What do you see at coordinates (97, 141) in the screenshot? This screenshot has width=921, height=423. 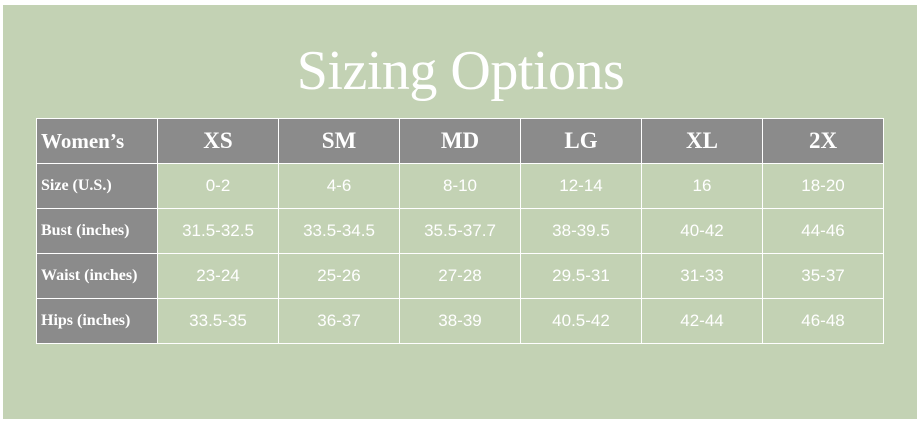 I see `corner-label: Women’s` at bounding box center [97, 141].